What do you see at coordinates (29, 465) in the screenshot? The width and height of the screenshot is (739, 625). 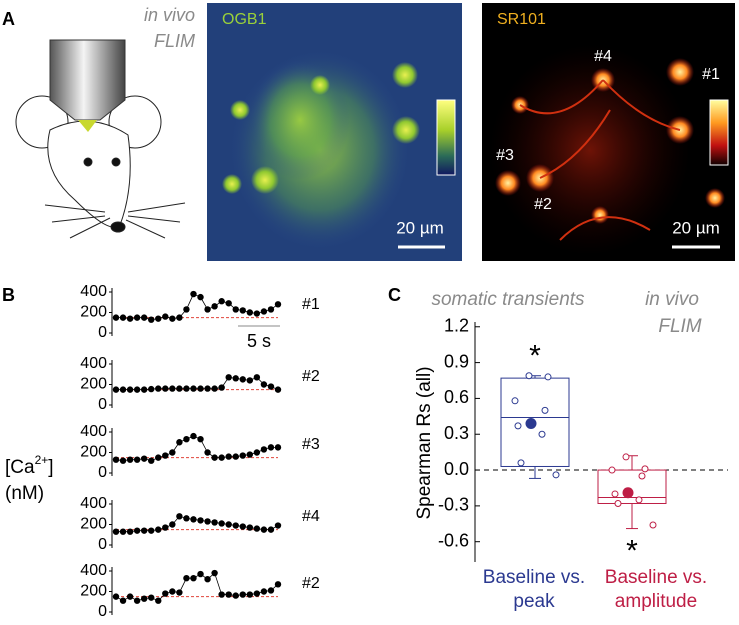 I see `y-axis-label: [Ca2+]` at bounding box center [29, 465].